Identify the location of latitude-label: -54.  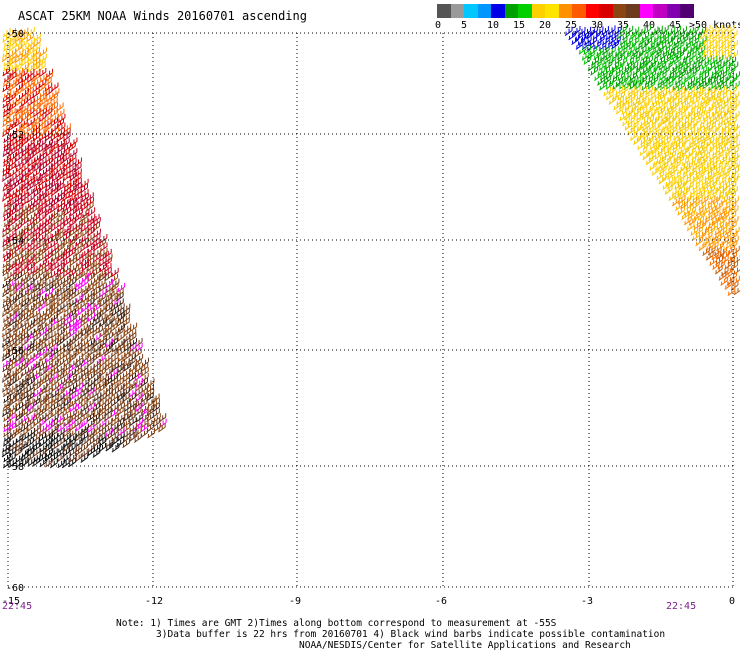
(15, 241).